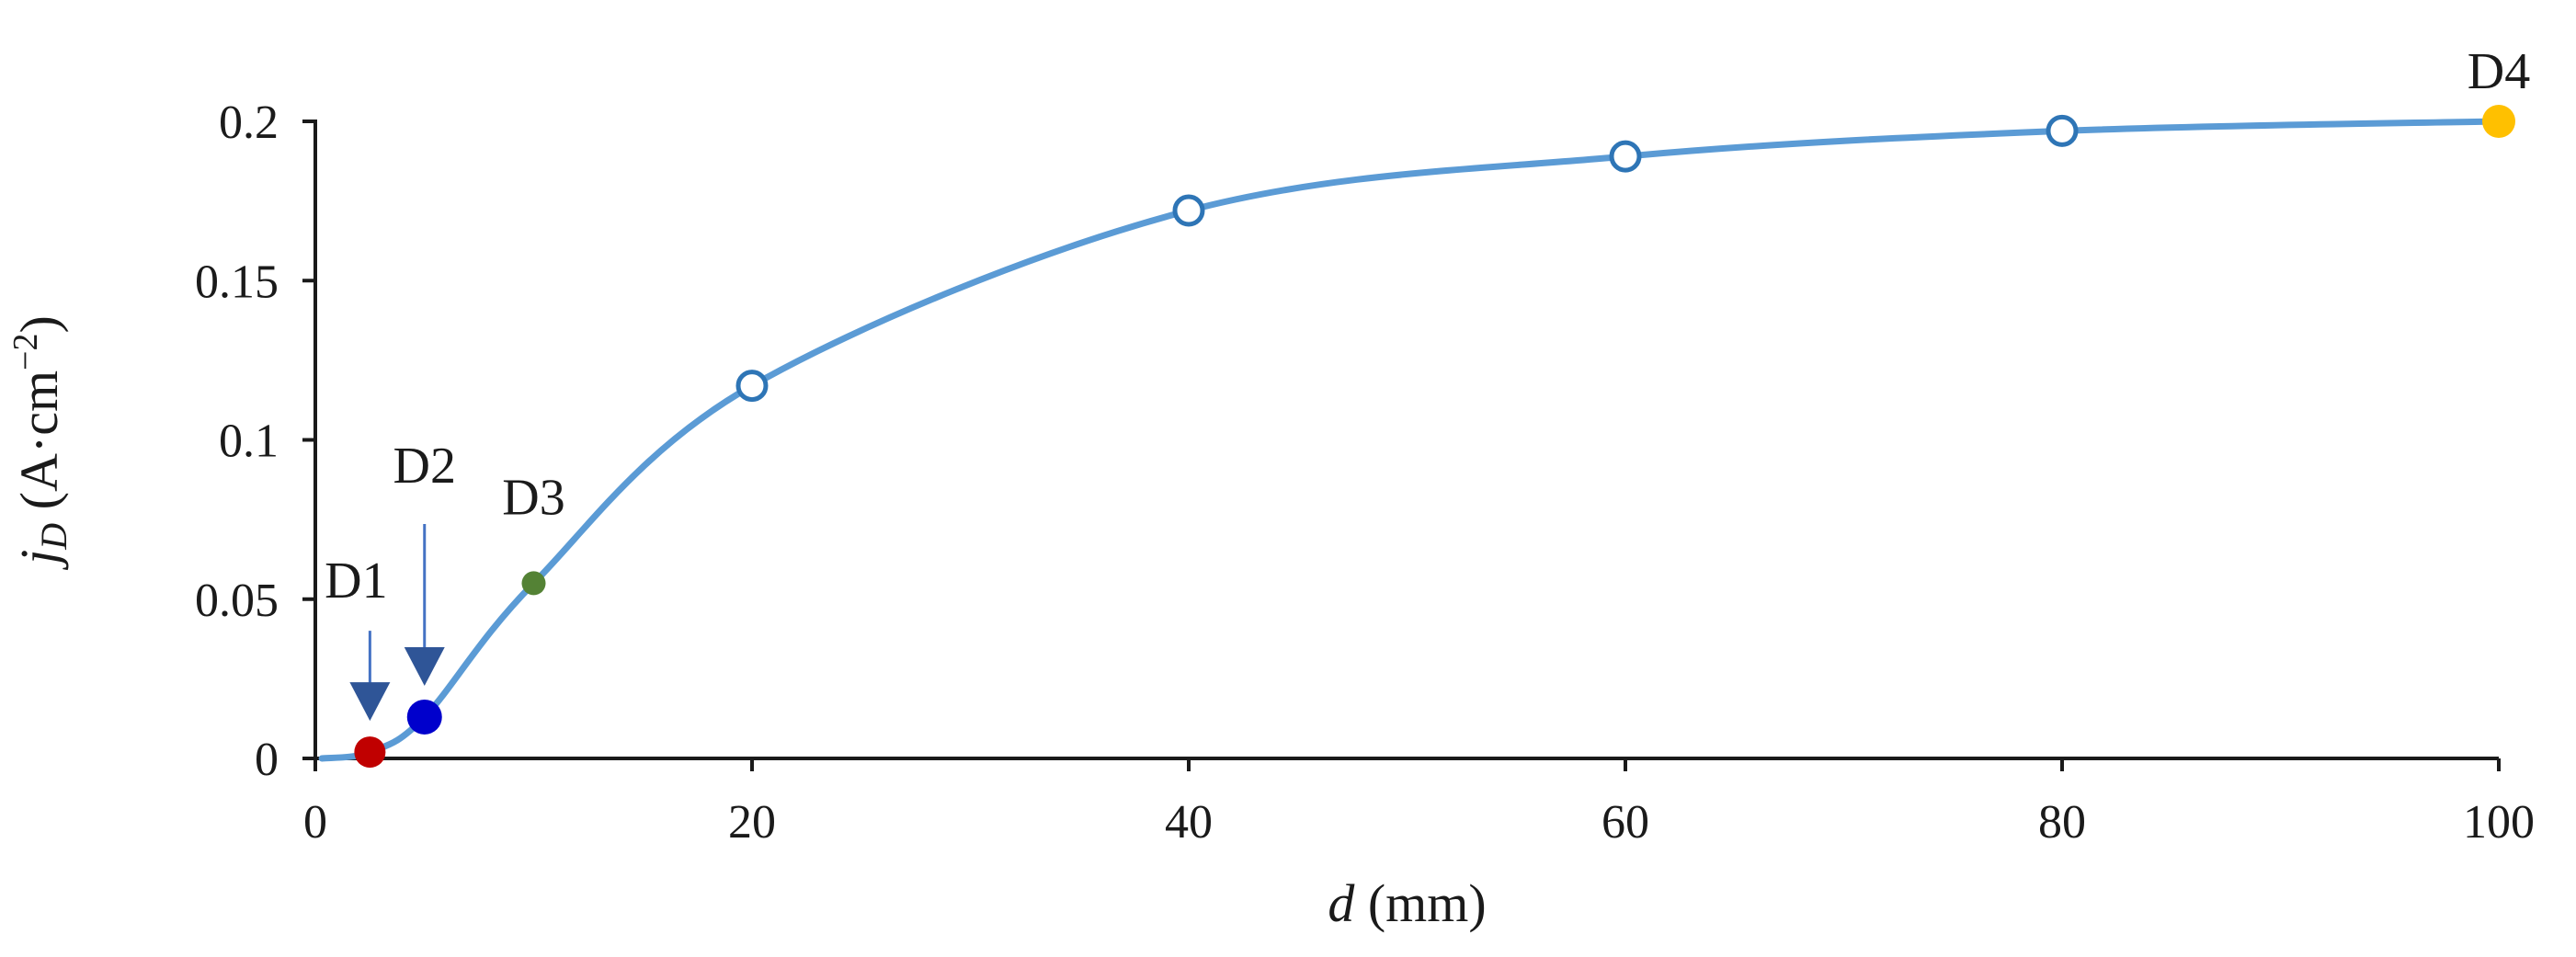 The height and width of the screenshot is (957, 2576). I want to click on y-tick-label: 0.15, so click(237, 282).